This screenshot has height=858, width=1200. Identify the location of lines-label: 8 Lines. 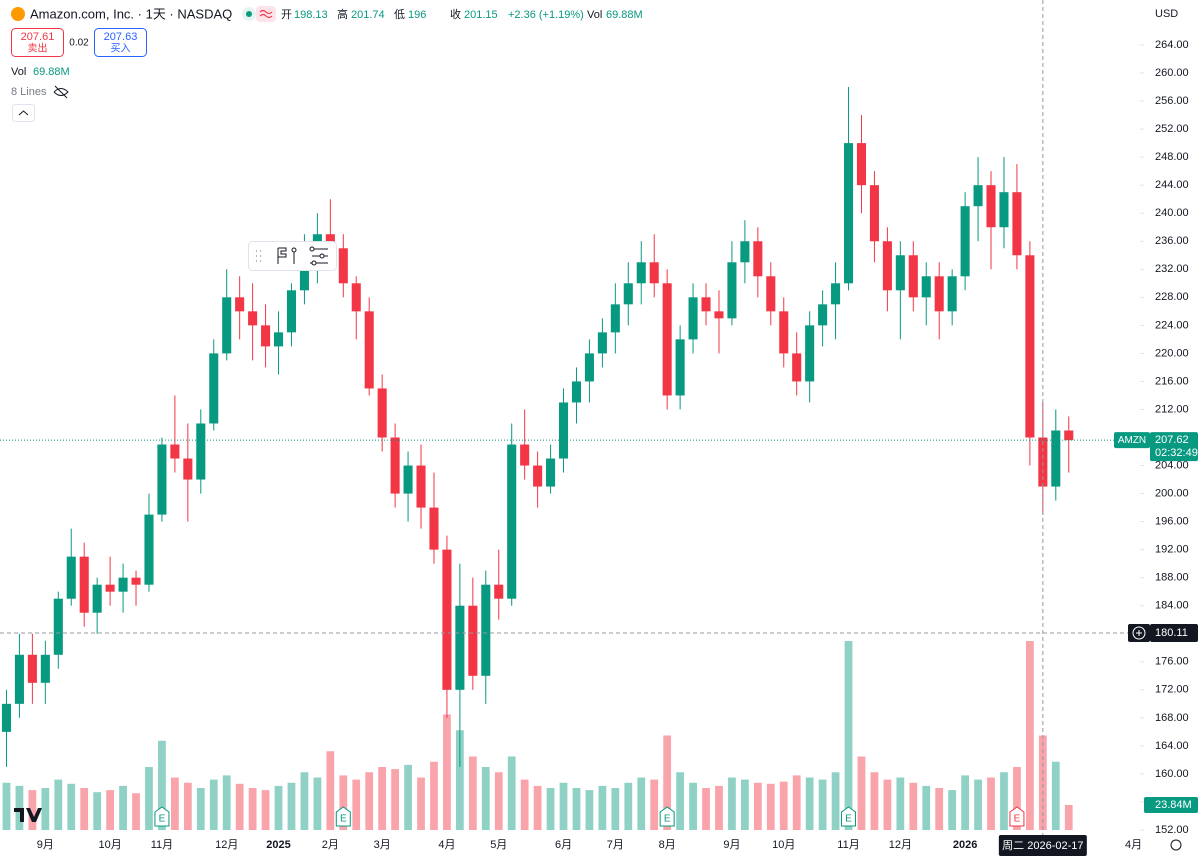
(29, 92).